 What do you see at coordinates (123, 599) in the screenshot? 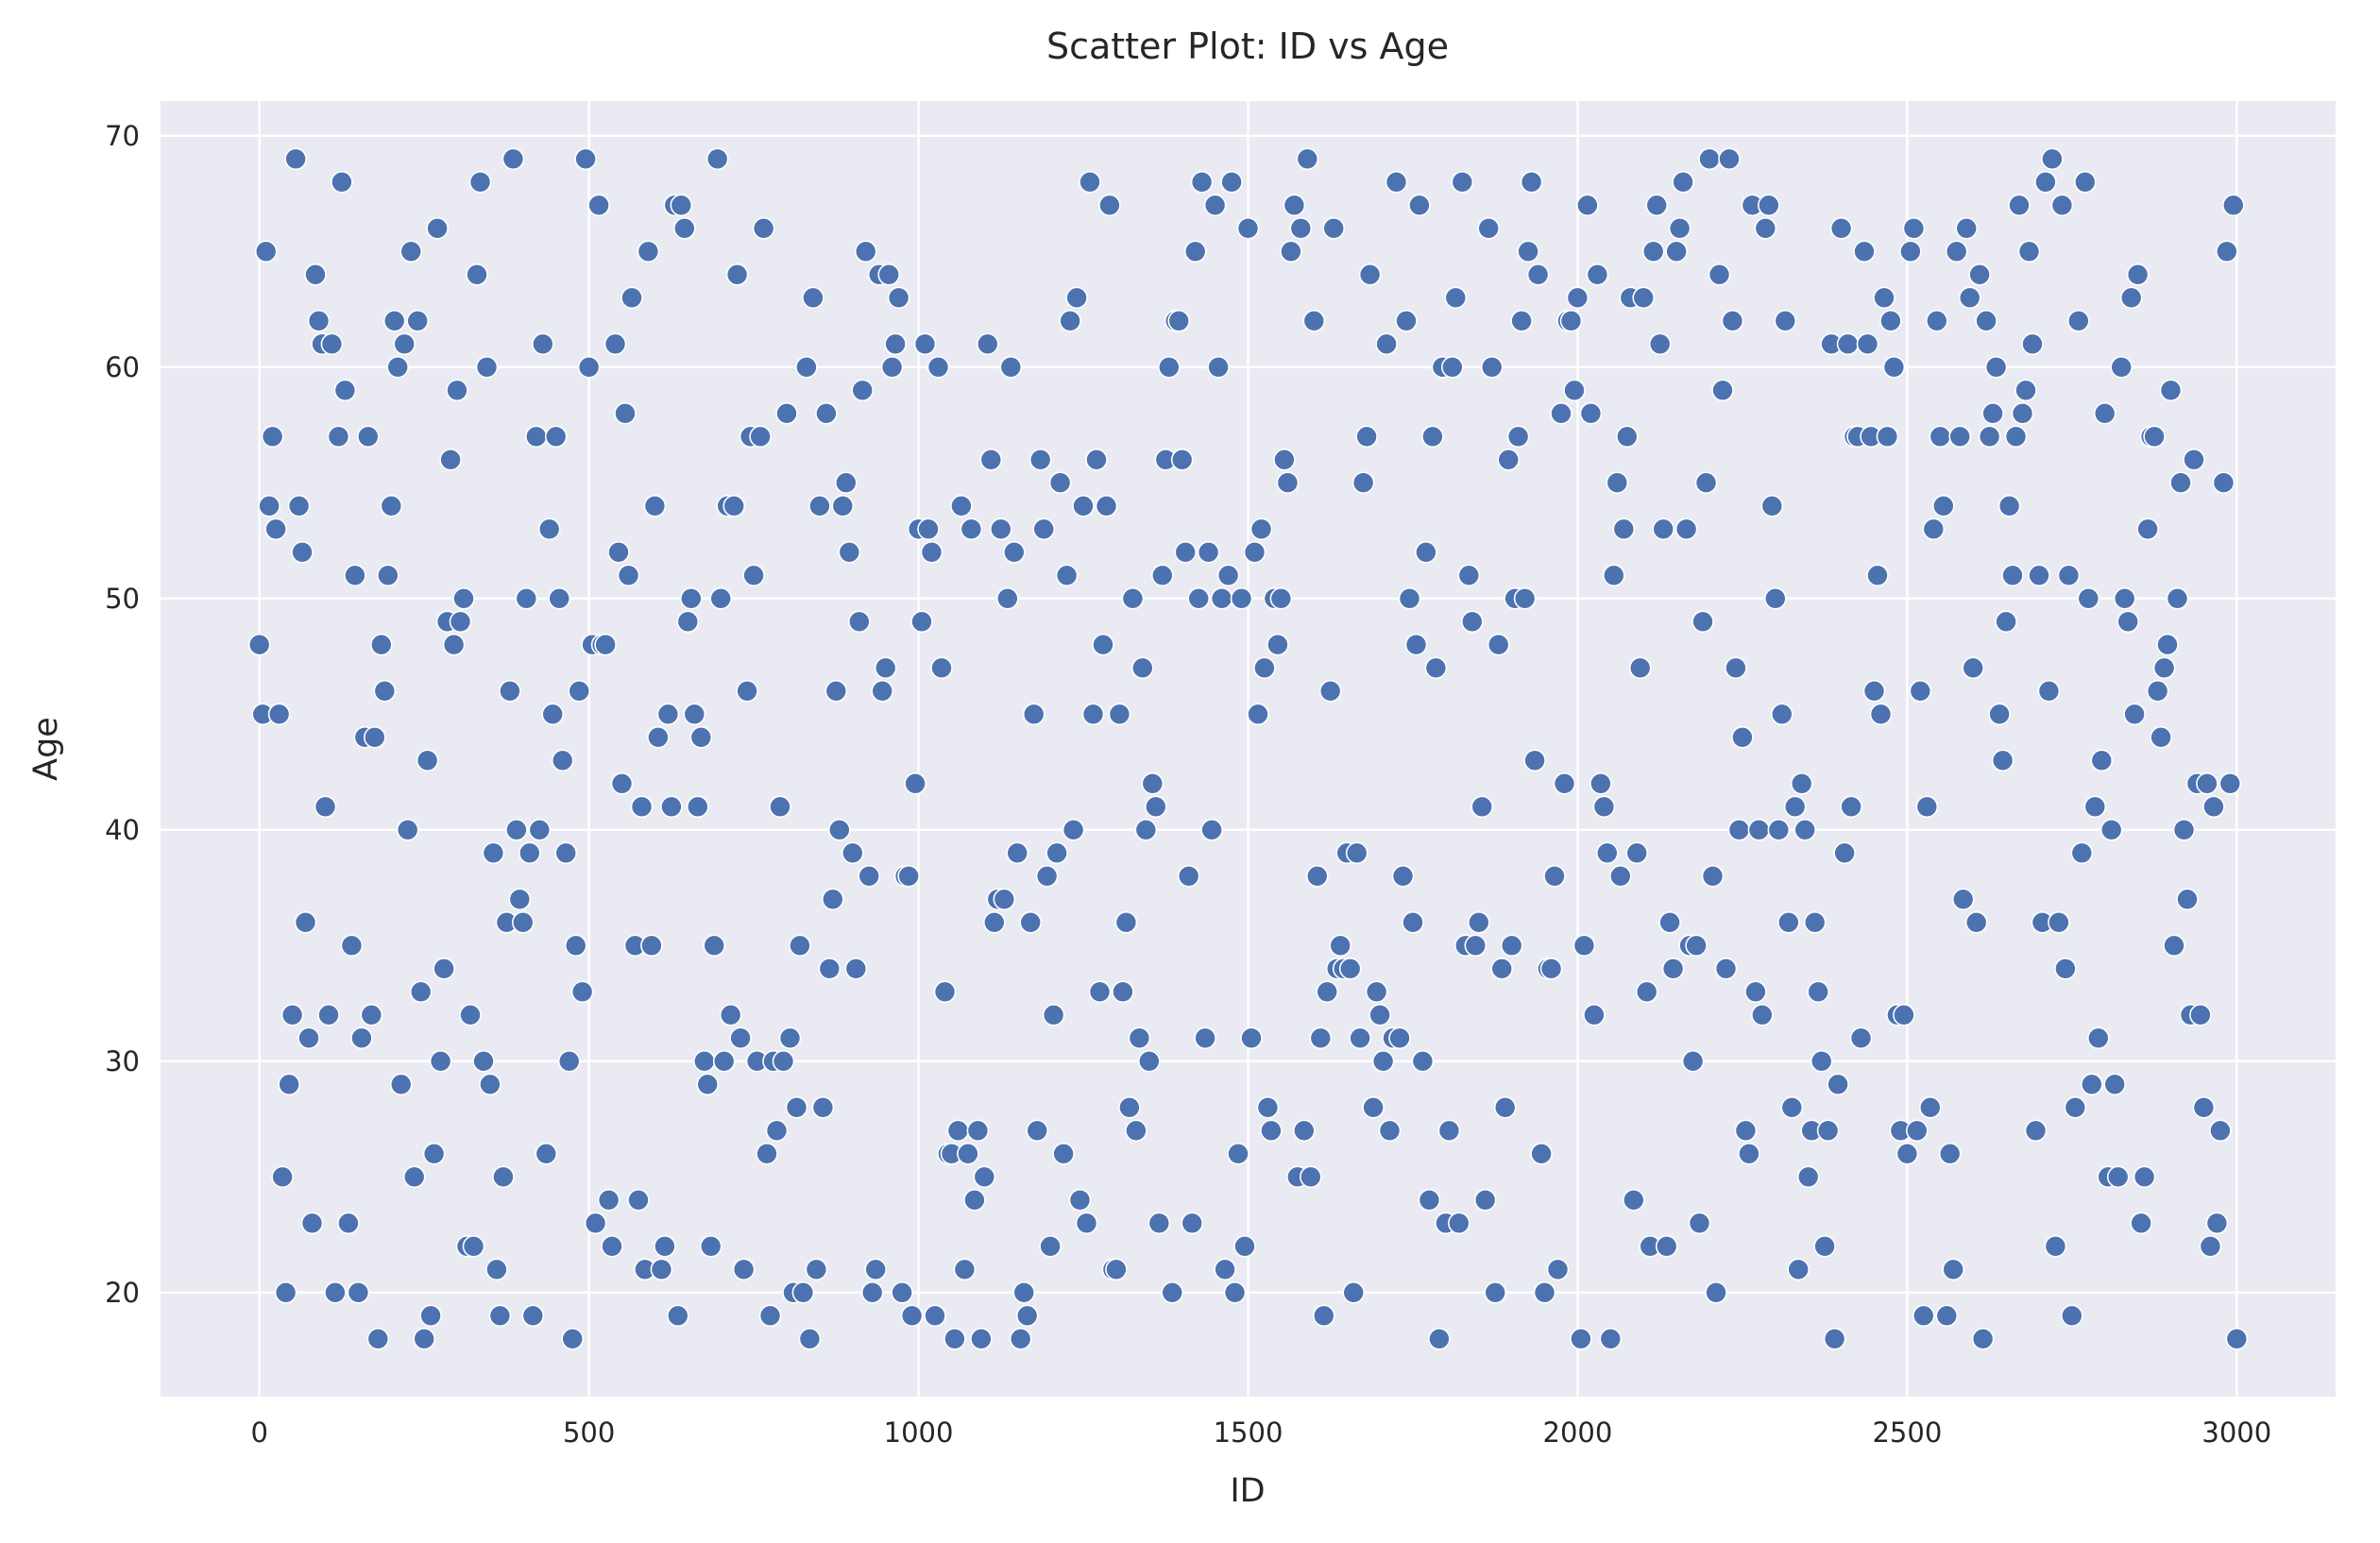
I see `y-tick-label: 50` at bounding box center [123, 599].